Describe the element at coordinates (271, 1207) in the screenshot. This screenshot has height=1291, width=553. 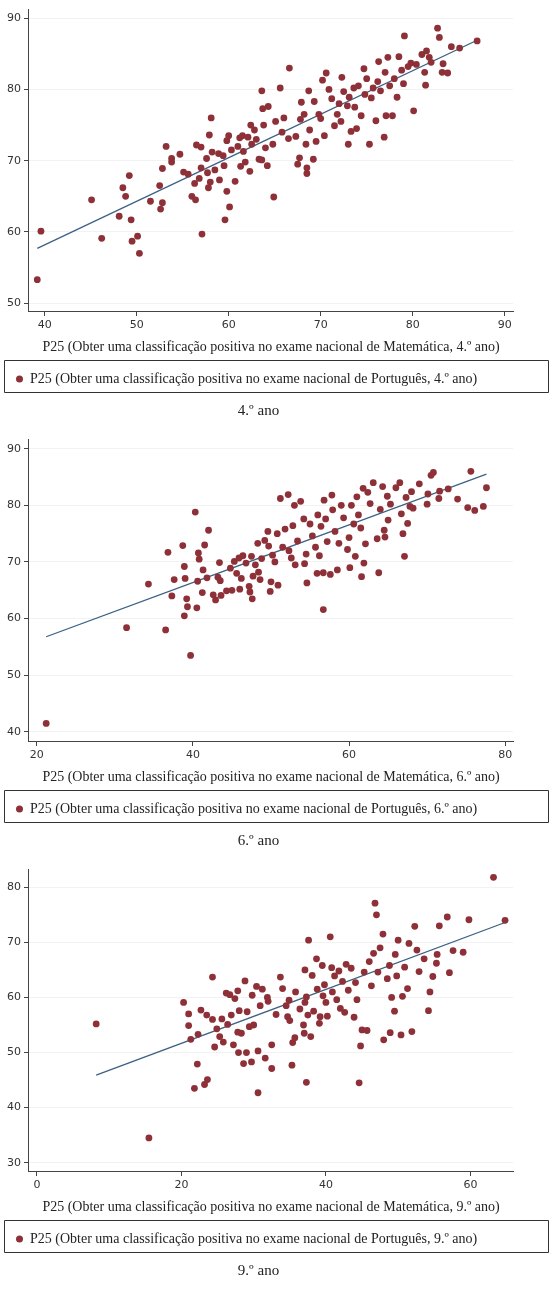
I see `x-axis-title: P25 (Obter uma classificação positiva no exame nacional de Matemática, 9.º ano)` at that location.